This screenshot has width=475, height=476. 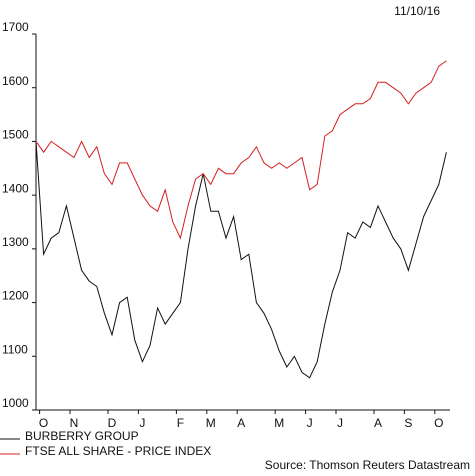 I want to click on legend-label: BURBERRY GROUP, so click(x=82, y=436).